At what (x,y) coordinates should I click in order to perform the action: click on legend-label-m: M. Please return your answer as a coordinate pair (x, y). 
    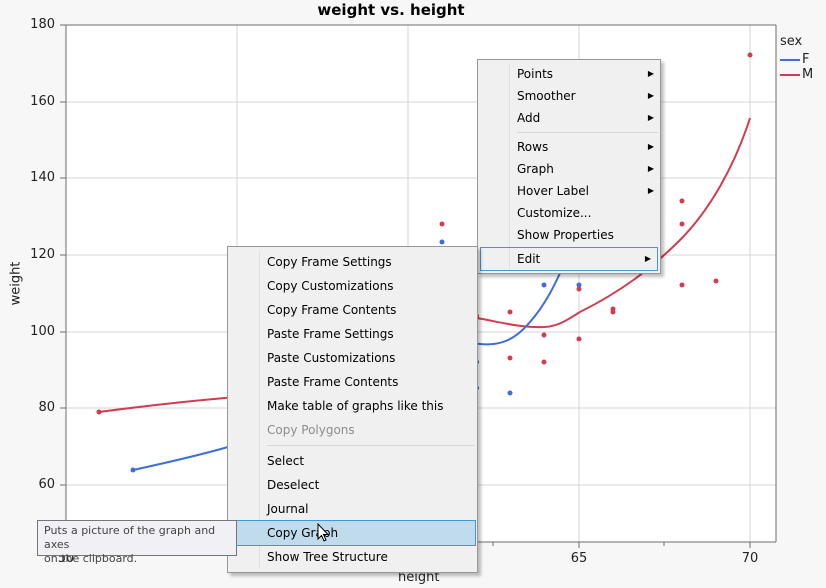
    Looking at the image, I should click on (808, 74).